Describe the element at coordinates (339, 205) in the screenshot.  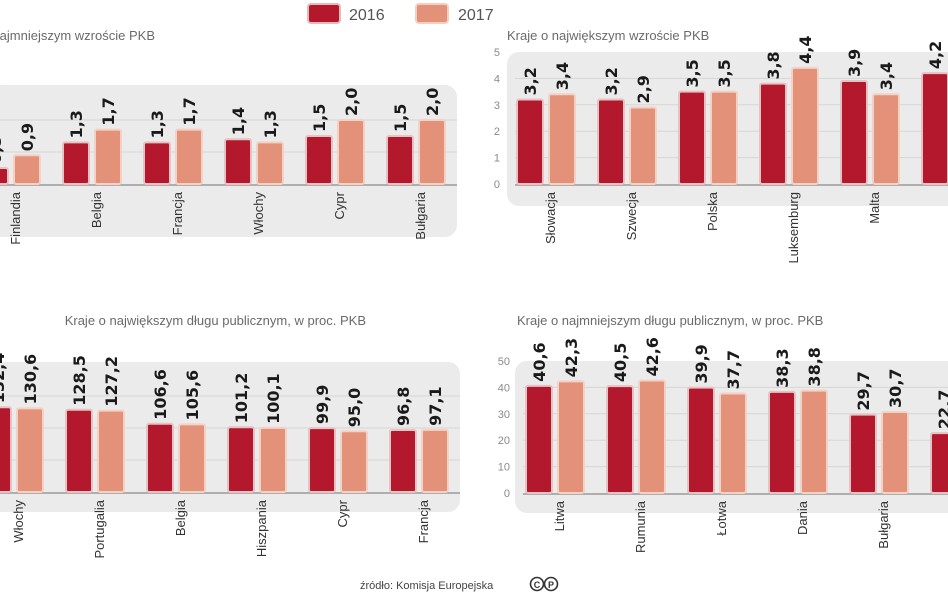
I see `category-label: Cypr` at that location.